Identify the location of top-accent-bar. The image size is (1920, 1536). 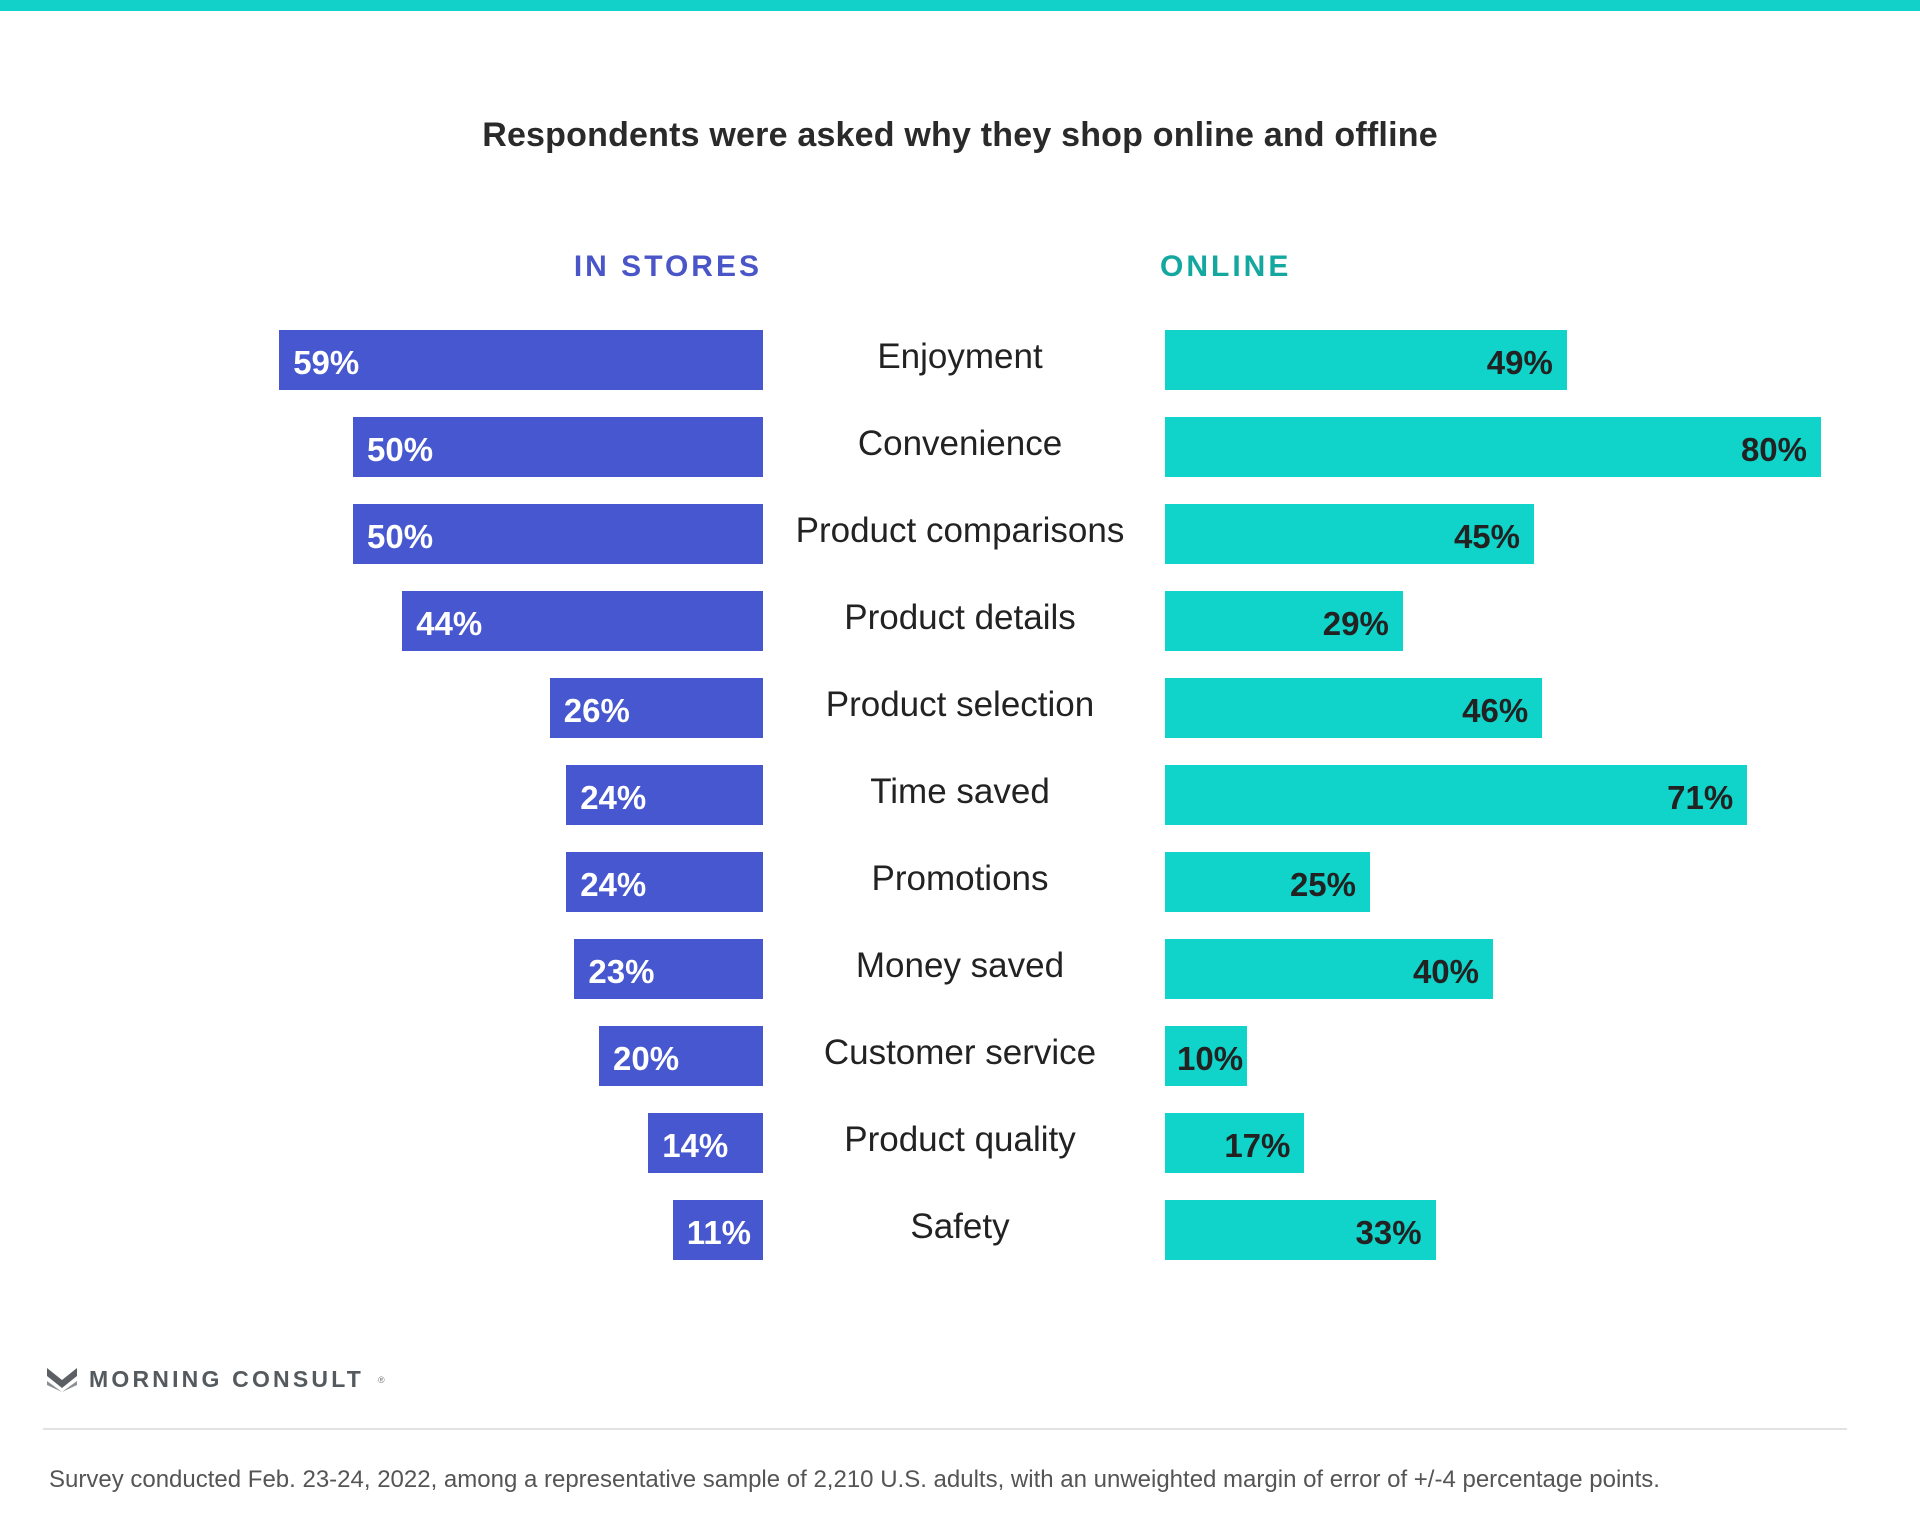
(960, 5).